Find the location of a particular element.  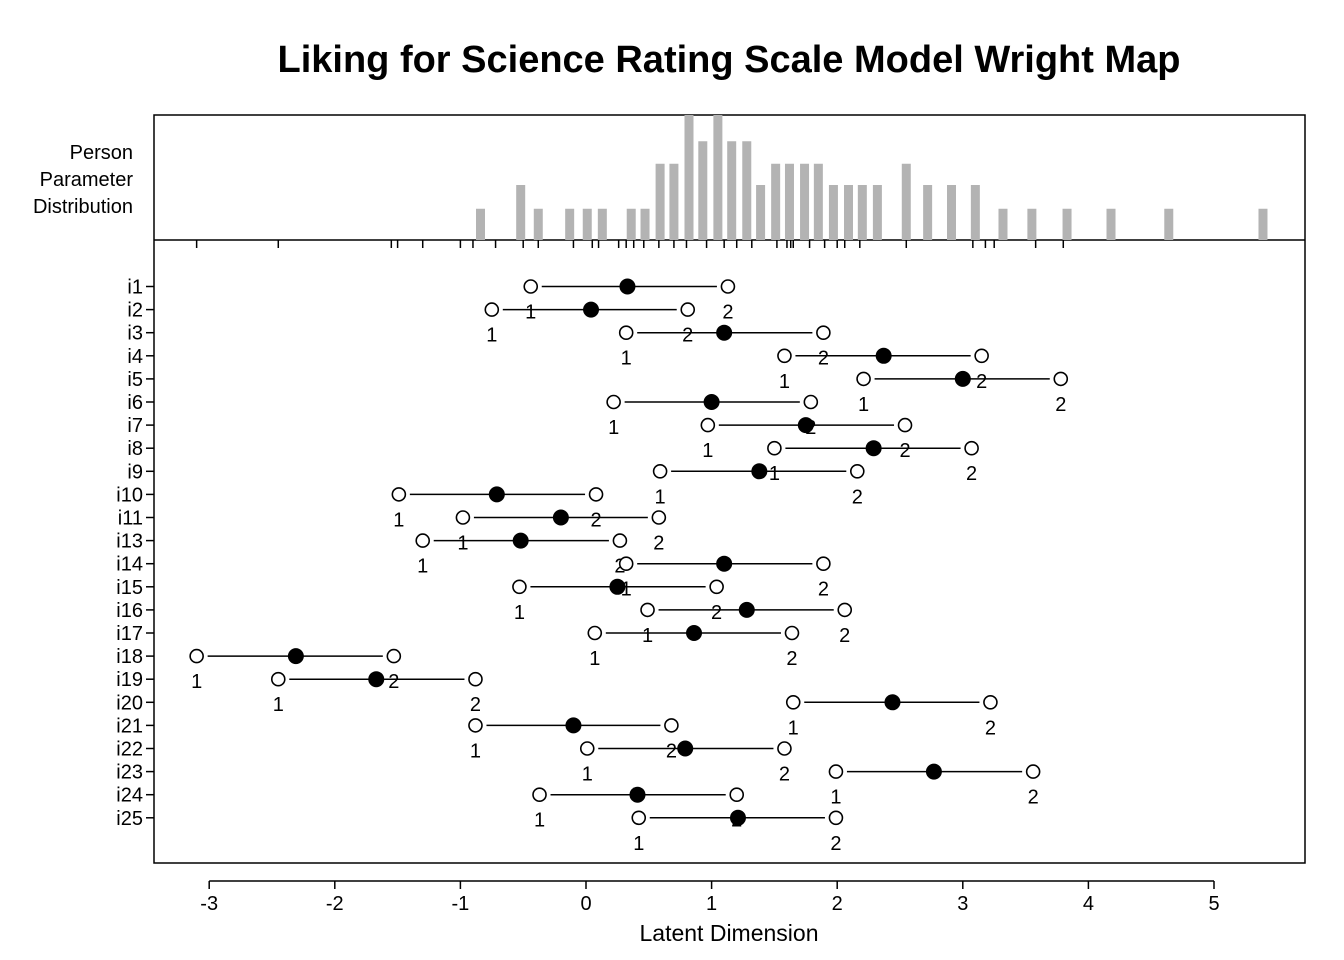

threshold-2-point-i7 is located at coordinates (905, 425).